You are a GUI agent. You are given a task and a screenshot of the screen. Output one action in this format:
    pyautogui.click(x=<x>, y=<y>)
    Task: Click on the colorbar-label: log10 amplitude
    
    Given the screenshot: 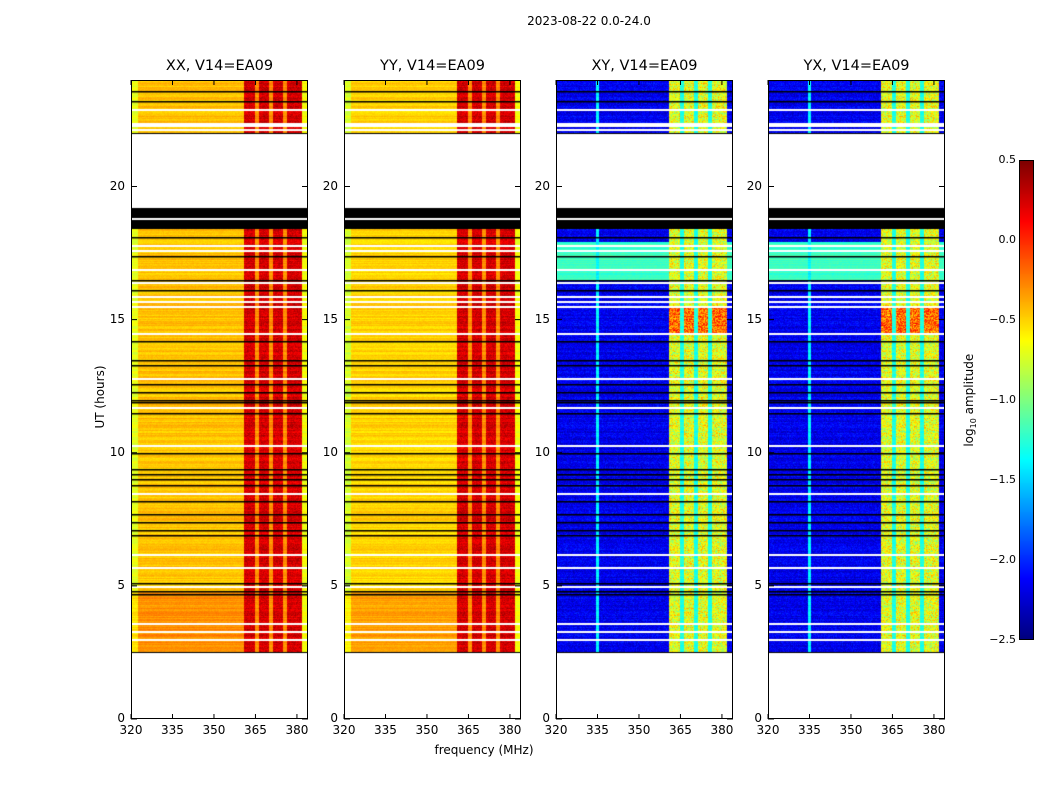 What is the action you would take?
    pyautogui.click(x=970, y=400)
    